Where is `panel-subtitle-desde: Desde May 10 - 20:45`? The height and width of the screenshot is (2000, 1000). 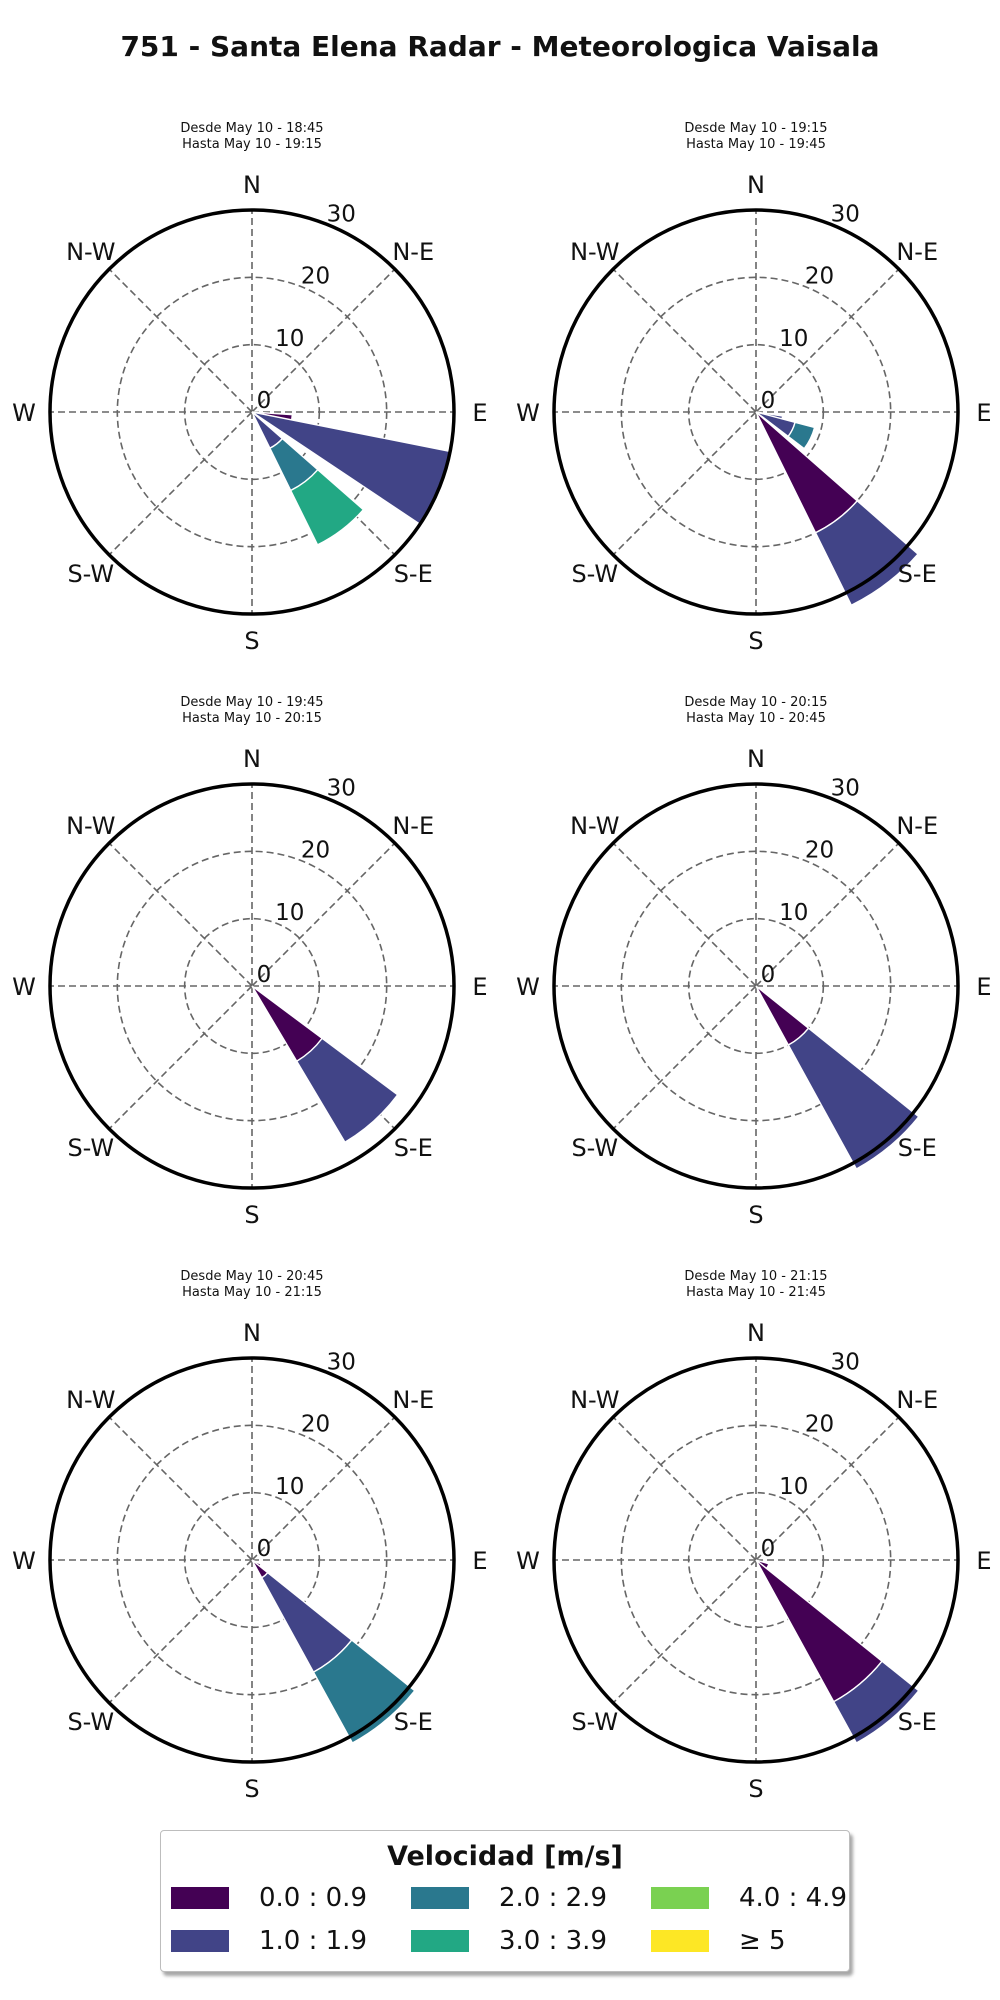 panel-subtitle-desde: Desde May 10 - 20:45 is located at coordinates (251, 1276).